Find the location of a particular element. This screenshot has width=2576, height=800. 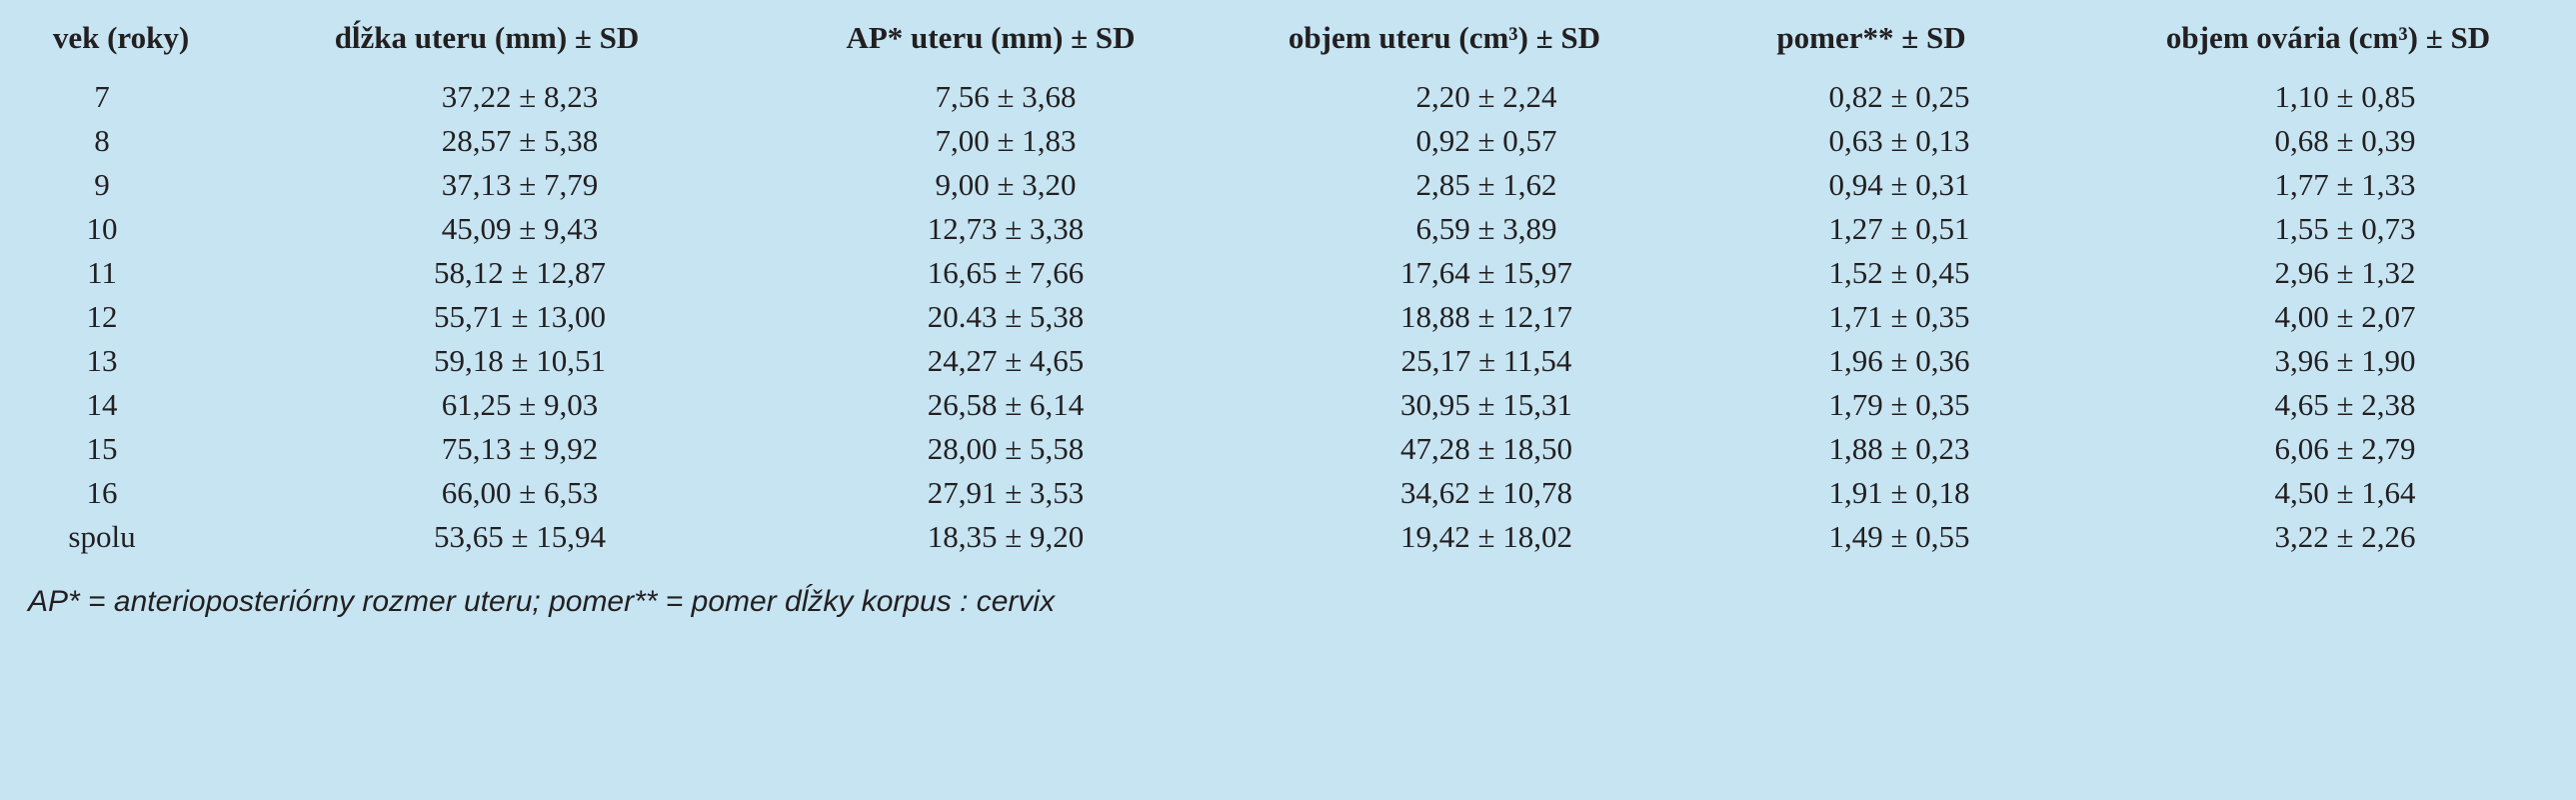

table-cell: 37,22 ± 8,23 is located at coordinates (520, 96).